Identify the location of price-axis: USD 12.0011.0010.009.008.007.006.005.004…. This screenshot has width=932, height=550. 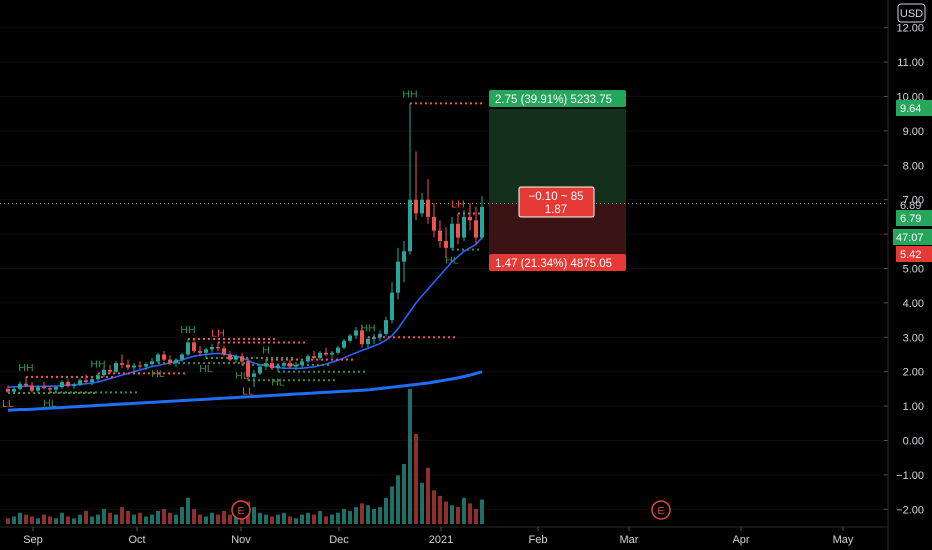
(905, 275).